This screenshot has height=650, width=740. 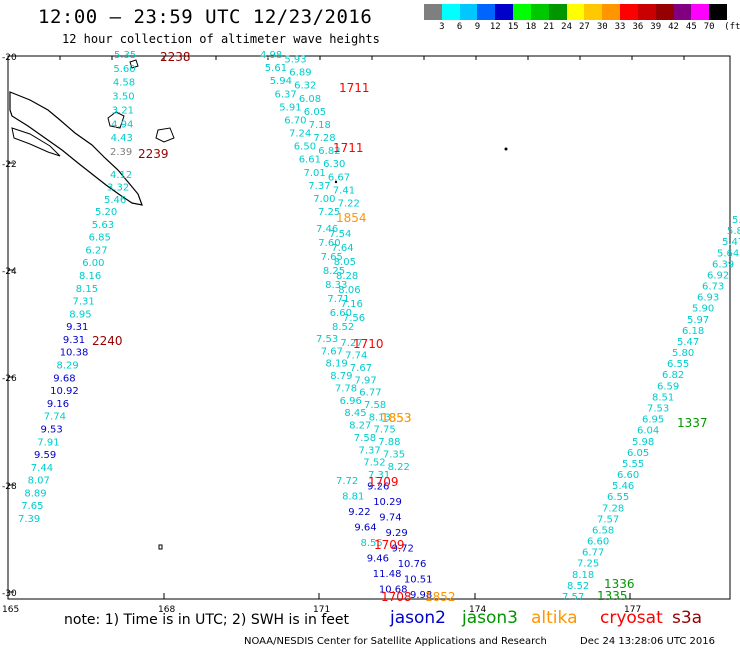 What do you see at coordinates (329, 243) in the screenshot?
I see `swh-value-label: 7.60` at bounding box center [329, 243].